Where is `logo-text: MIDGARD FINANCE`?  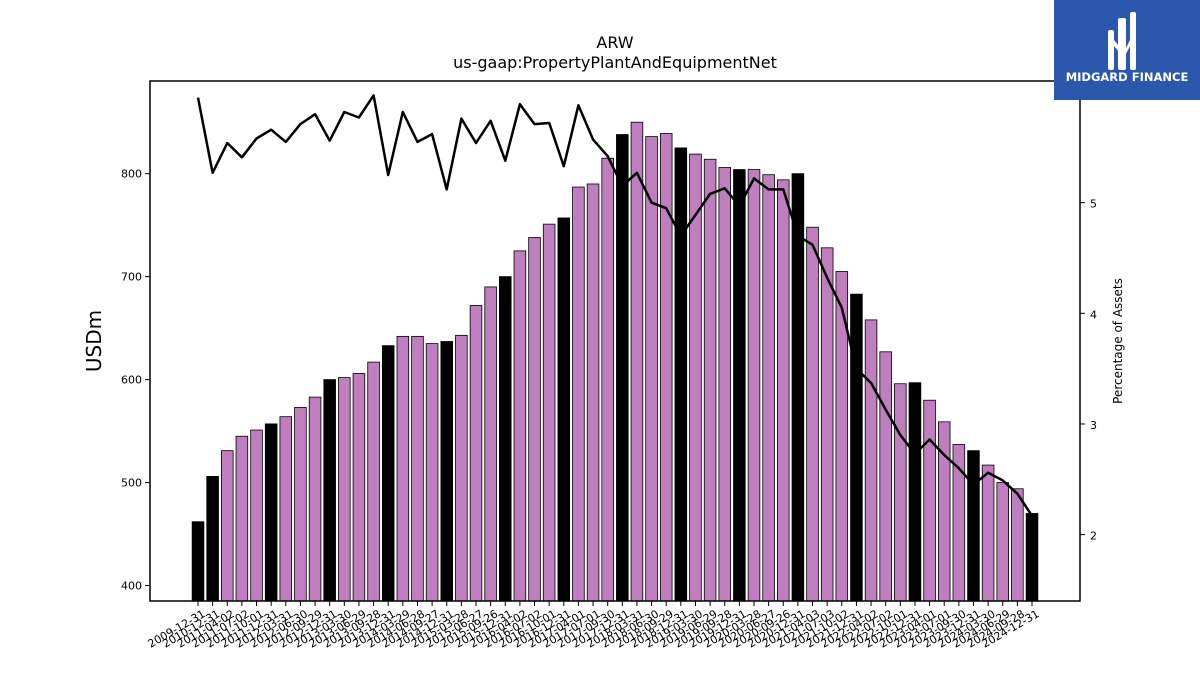 logo-text: MIDGARD FINANCE is located at coordinates (1127, 77).